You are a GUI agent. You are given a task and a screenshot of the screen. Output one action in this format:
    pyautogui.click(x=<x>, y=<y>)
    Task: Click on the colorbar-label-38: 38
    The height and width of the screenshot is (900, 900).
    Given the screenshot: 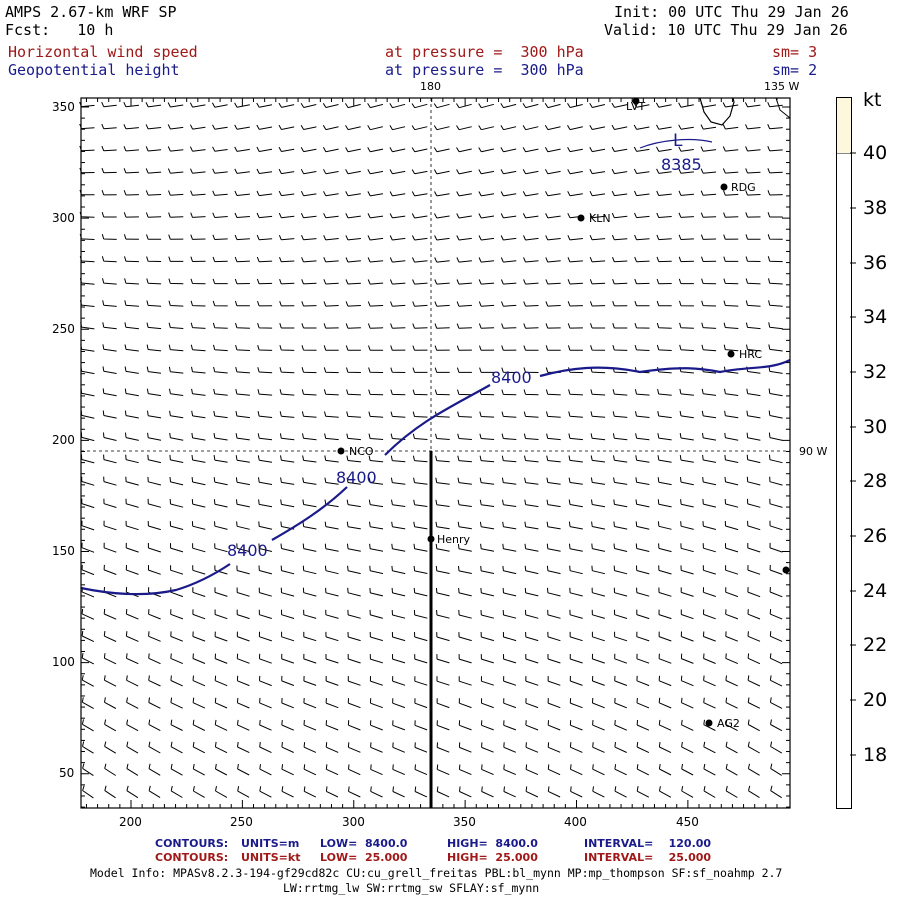 What is the action you would take?
    pyautogui.click(x=875, y=208)
    